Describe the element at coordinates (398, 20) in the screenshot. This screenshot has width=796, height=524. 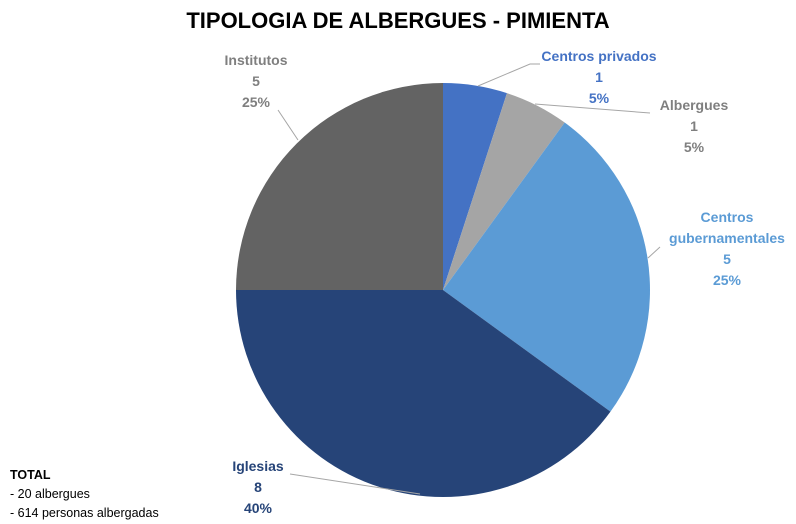
I see `chart-title: TIPOLOGIA DE ALBERGUES - PIMIENTA` at that location.